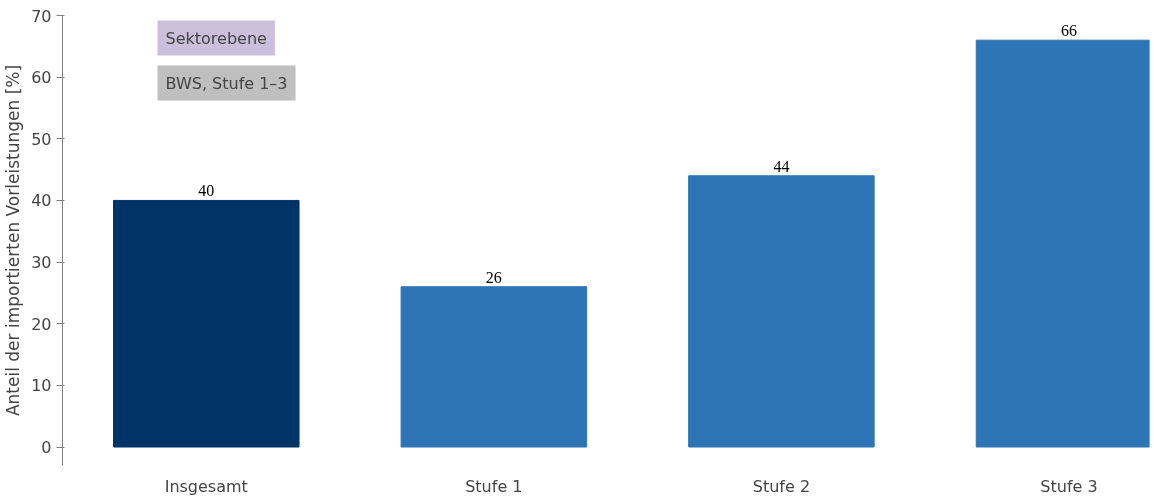 This screenshot has width=1154, height=498. Describe the element at coordinates (46, 448) in the screenshot. I see `y-tick-label: 0` at that location.